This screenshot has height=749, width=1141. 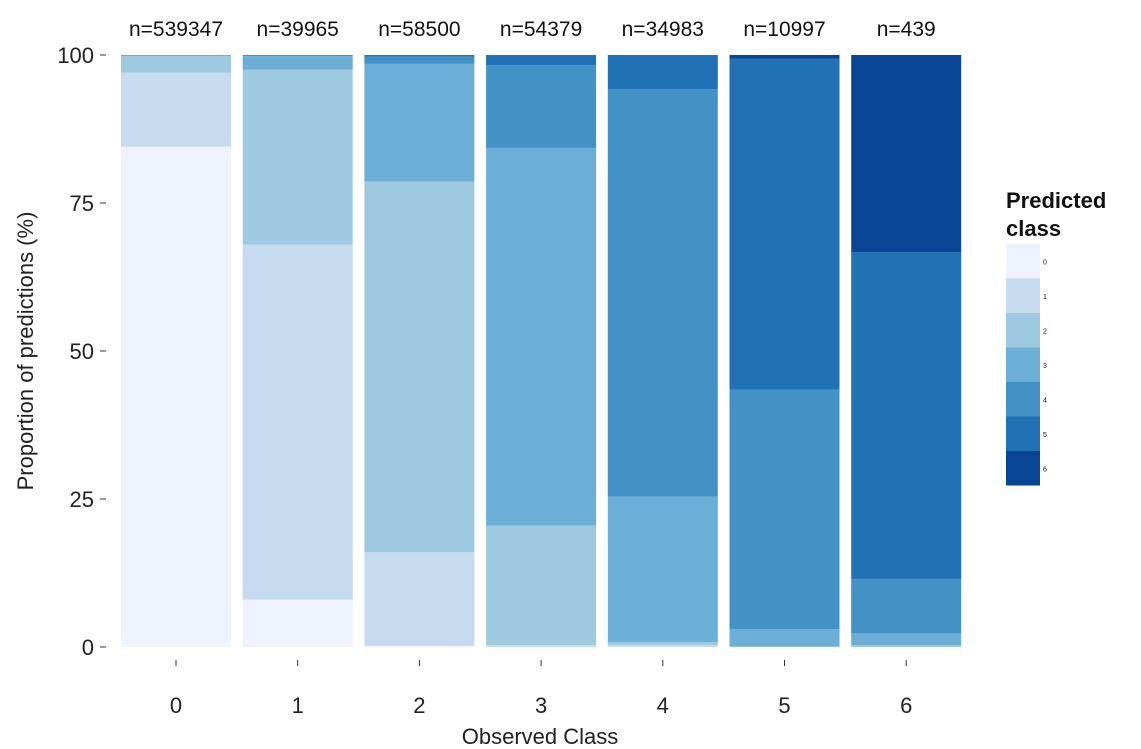 I want to click on x-axis: 0 1 2 3 4 5 6, so click(x=541, y=689).